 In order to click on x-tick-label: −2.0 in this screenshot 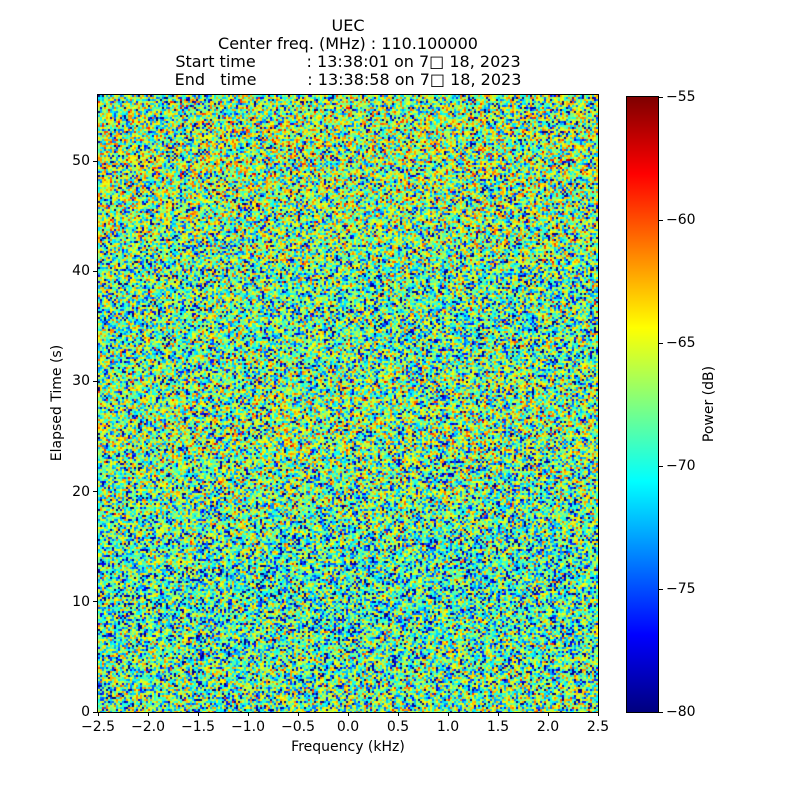, I will do `click(148, 727)`.